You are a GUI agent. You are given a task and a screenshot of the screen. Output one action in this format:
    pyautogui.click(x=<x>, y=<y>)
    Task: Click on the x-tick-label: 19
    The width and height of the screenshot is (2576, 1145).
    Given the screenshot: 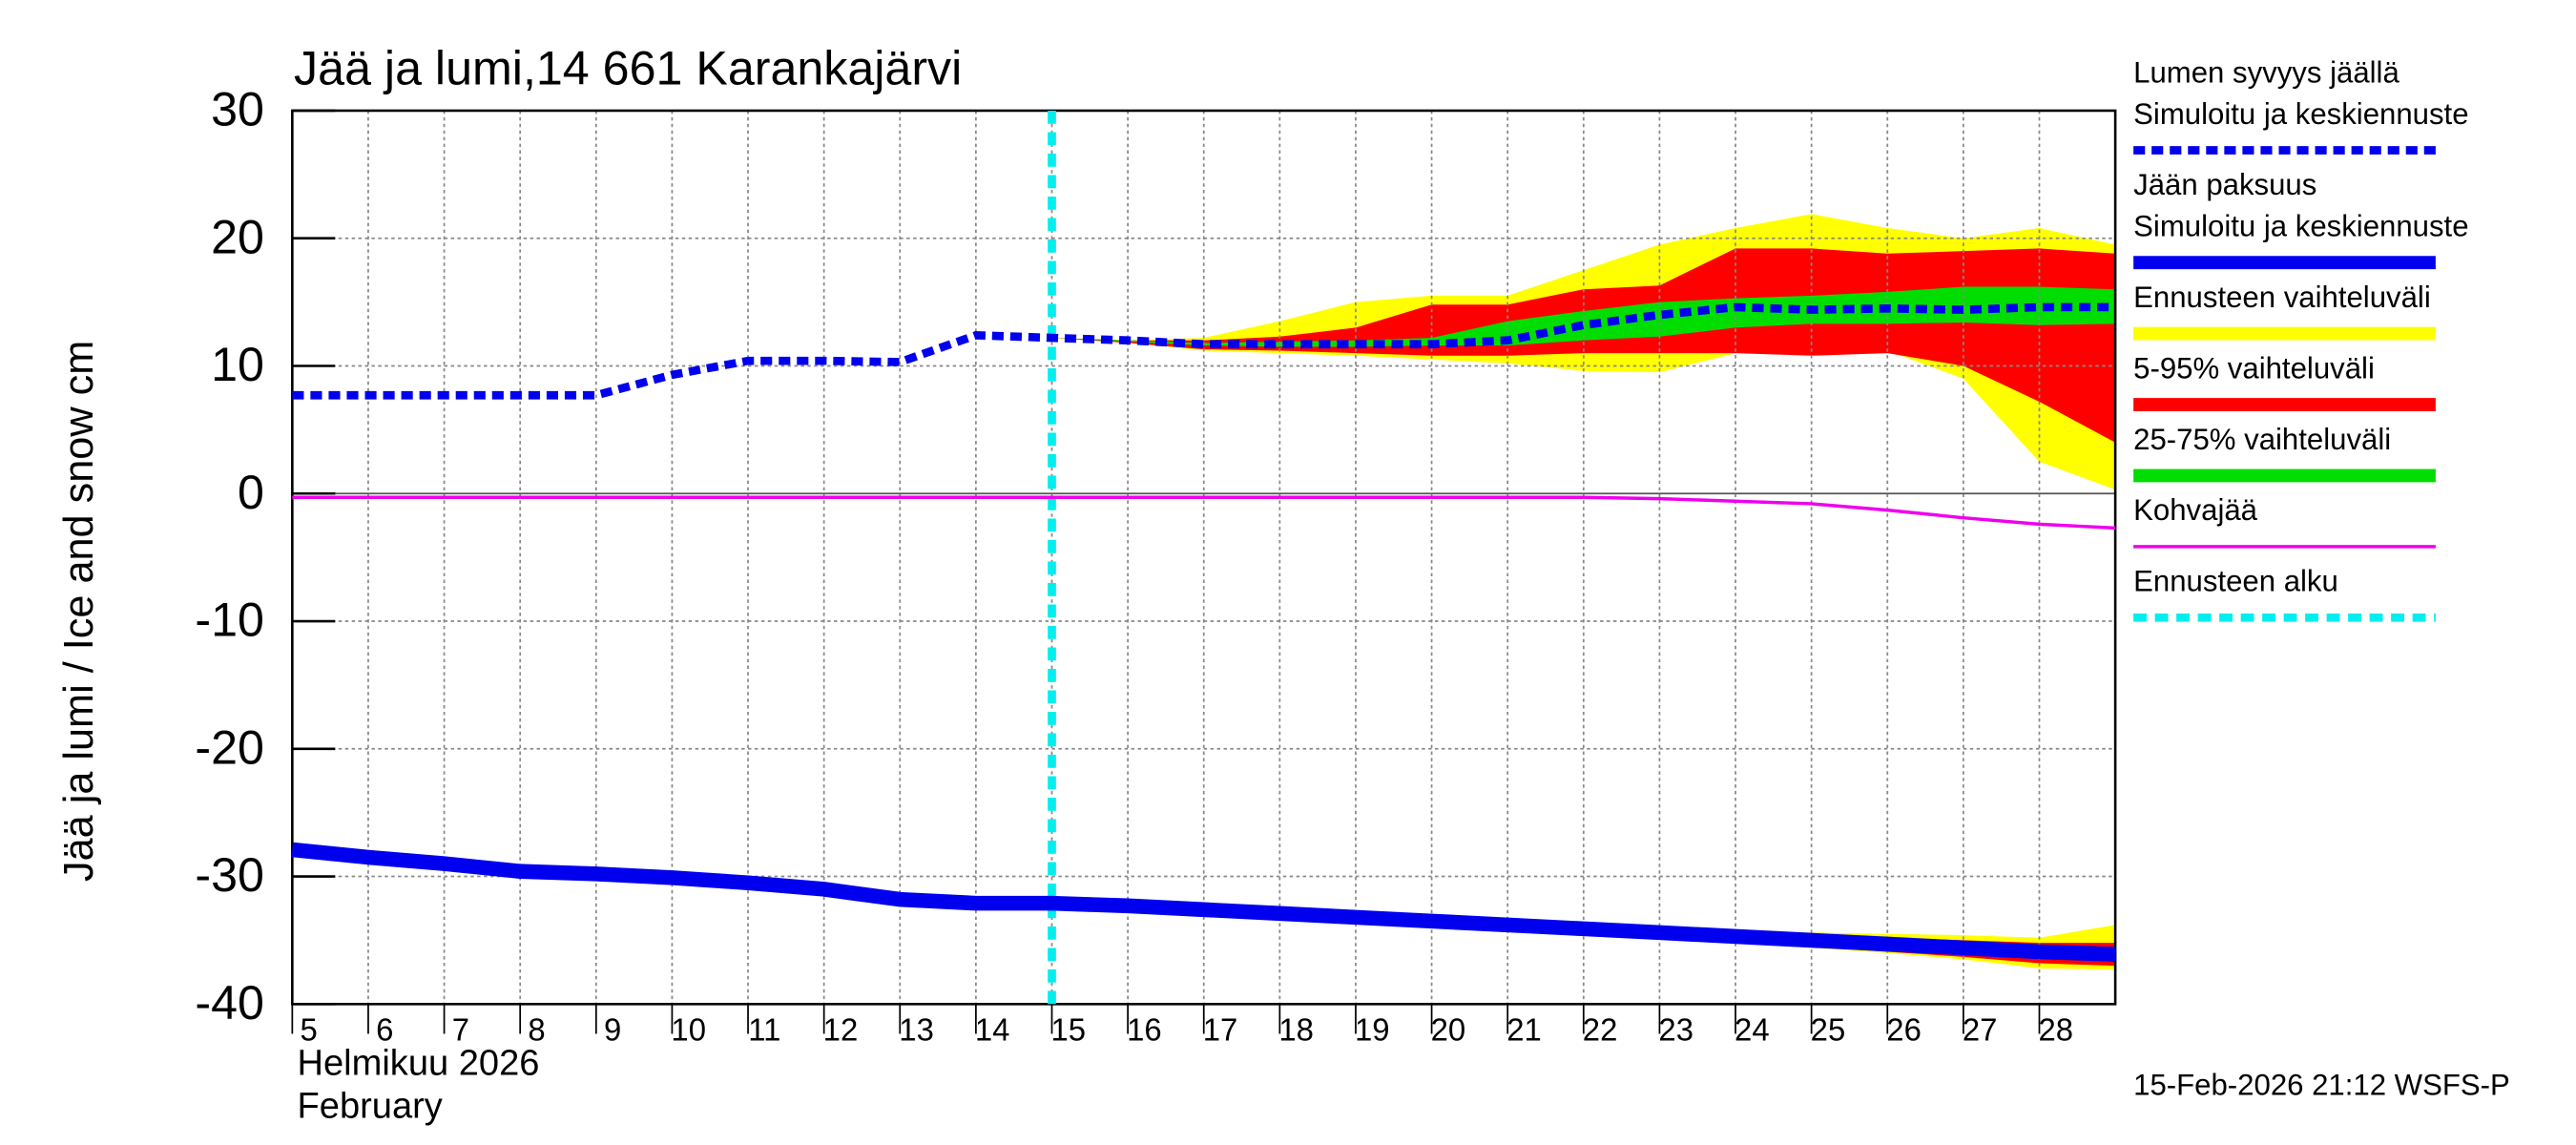 What is the action you would take?
    pyautogui.click(x=1372, y=1029)
    